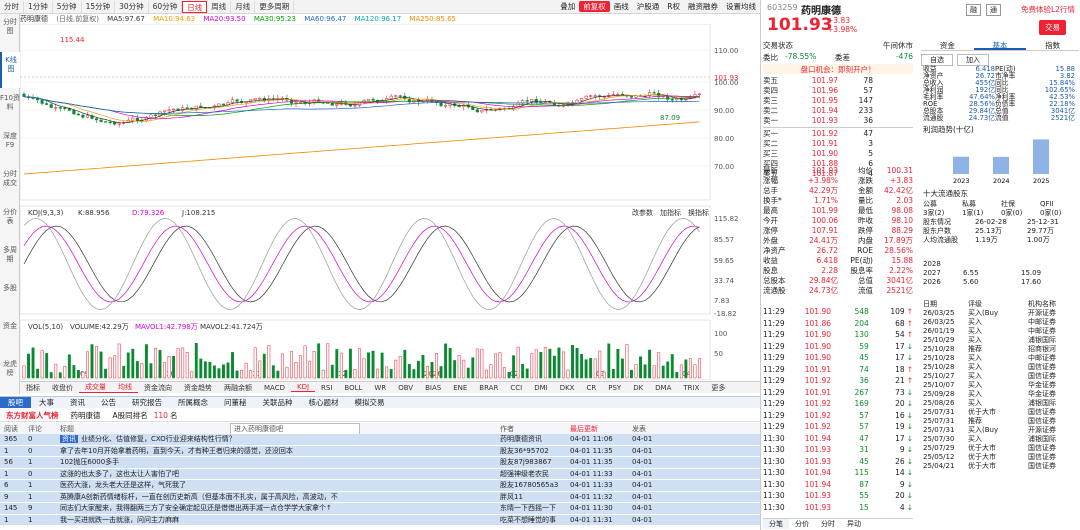  Describe the element at coordinates (718, 387) in the screenshot. I see `indicator-tab-24: 更多` at that location.